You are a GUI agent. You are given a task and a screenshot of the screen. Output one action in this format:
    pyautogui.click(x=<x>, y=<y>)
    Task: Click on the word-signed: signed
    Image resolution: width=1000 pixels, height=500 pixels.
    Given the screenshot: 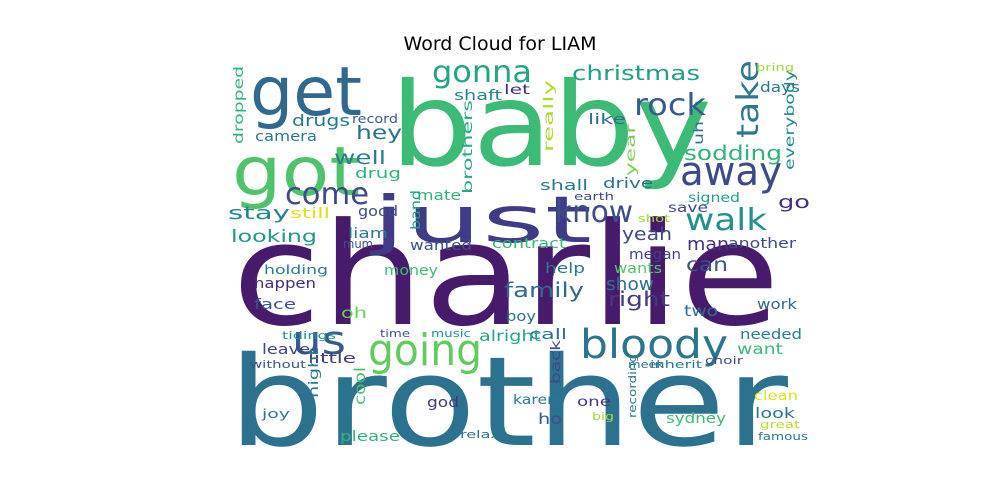 What is the action you would take?
    pyautogui.click(x=714, y=198)
    